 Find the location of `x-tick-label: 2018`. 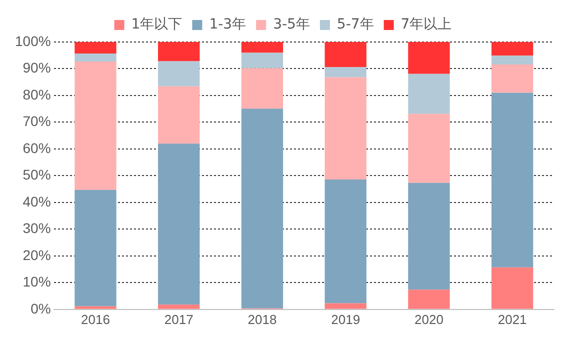

x-tick-label: 2018 is located at coordinates (262, 319).